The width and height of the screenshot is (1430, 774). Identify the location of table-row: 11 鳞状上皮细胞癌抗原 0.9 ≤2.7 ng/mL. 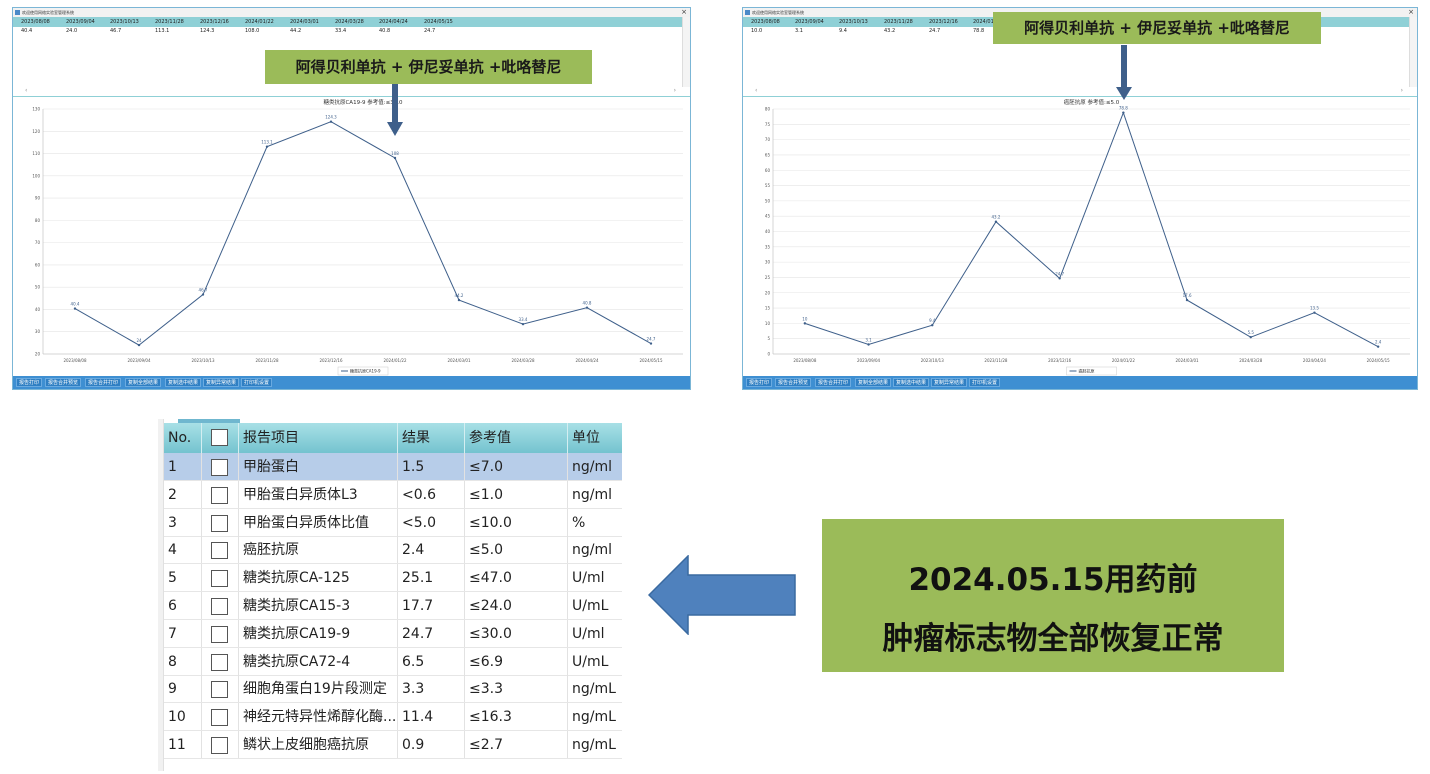
(393, 745).